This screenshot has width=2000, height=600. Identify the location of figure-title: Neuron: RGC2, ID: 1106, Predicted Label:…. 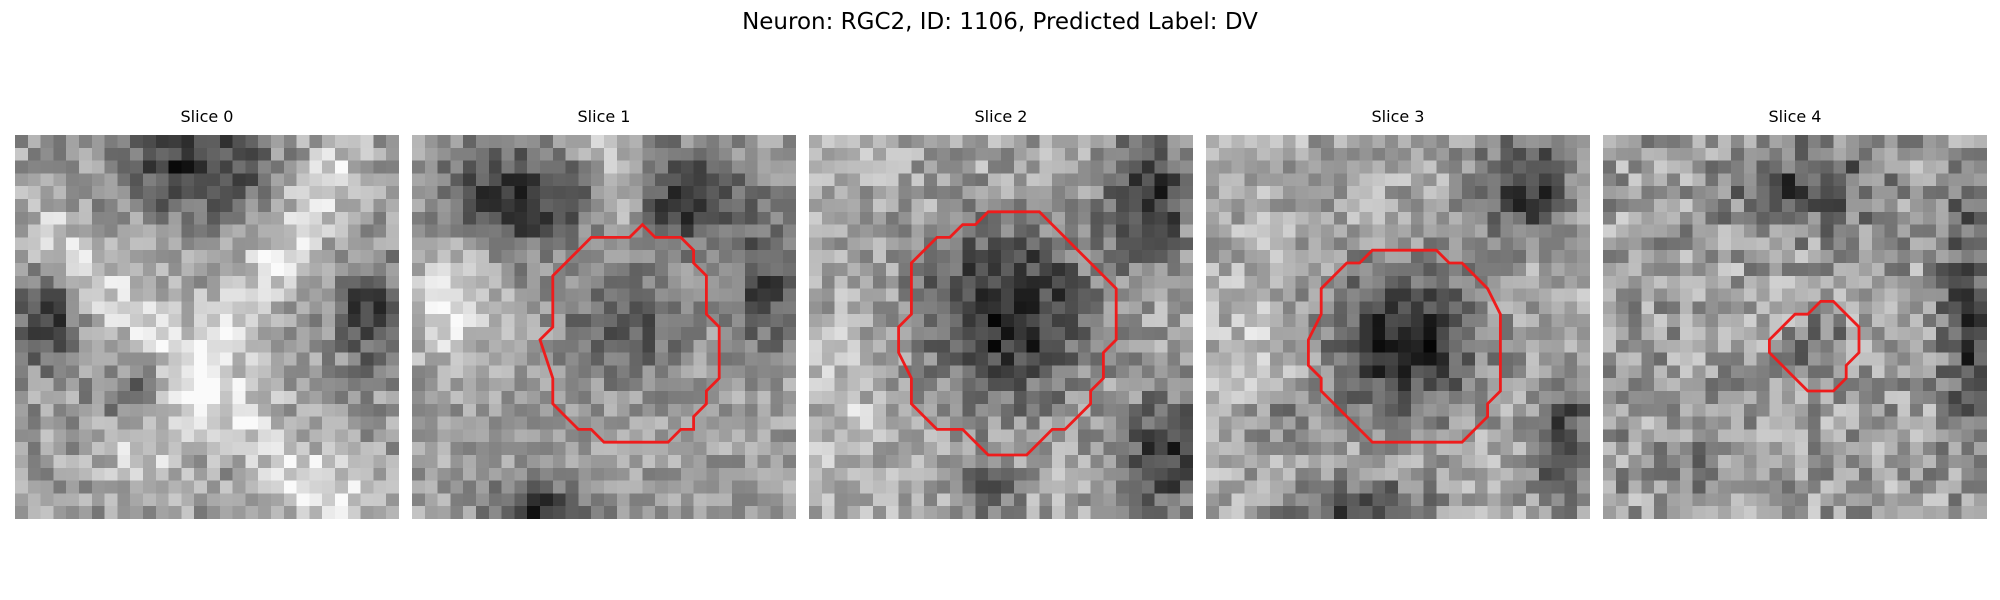
(1000, 22).